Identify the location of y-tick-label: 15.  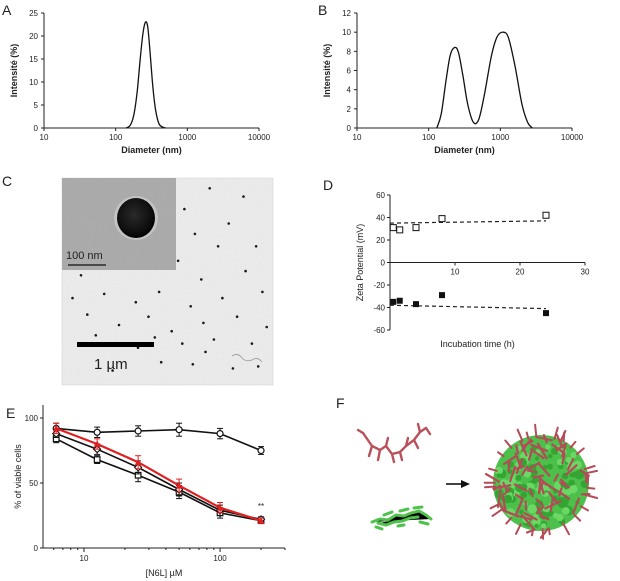
(33, 59).